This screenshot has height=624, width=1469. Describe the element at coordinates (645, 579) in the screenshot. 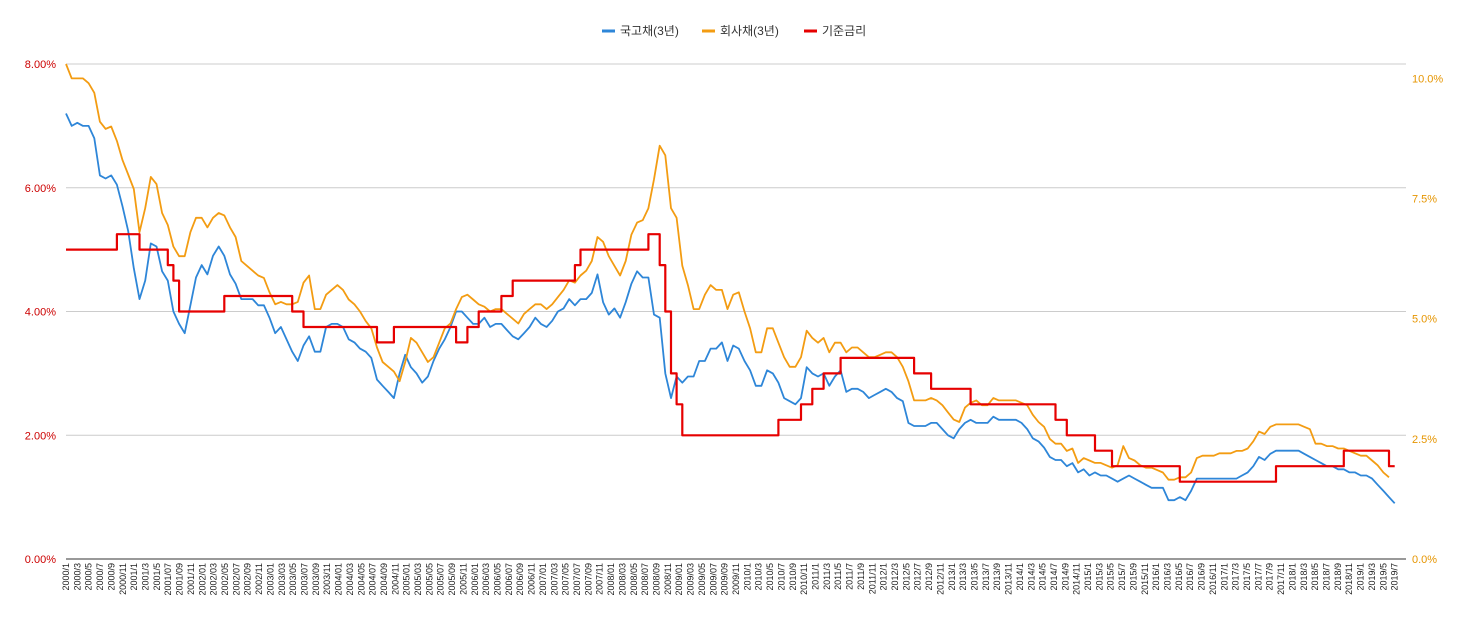

I see `x-tick-label: 2008/07` at that location.